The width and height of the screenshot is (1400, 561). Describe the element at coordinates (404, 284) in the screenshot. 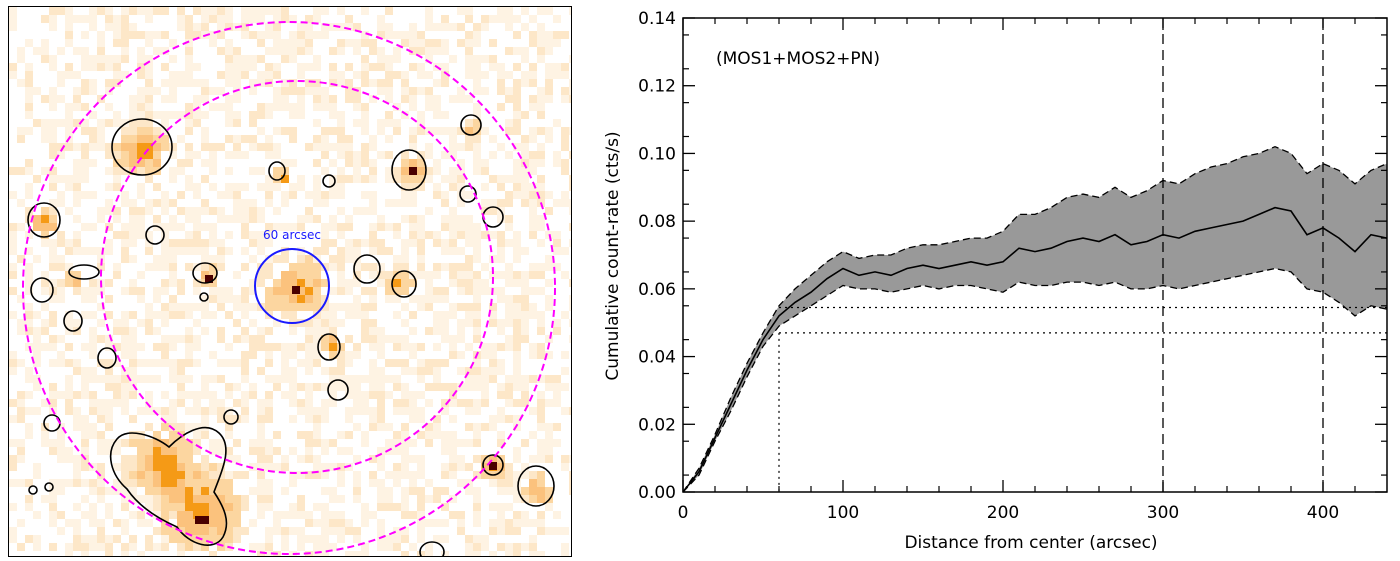

I see `source-contour` at that location.